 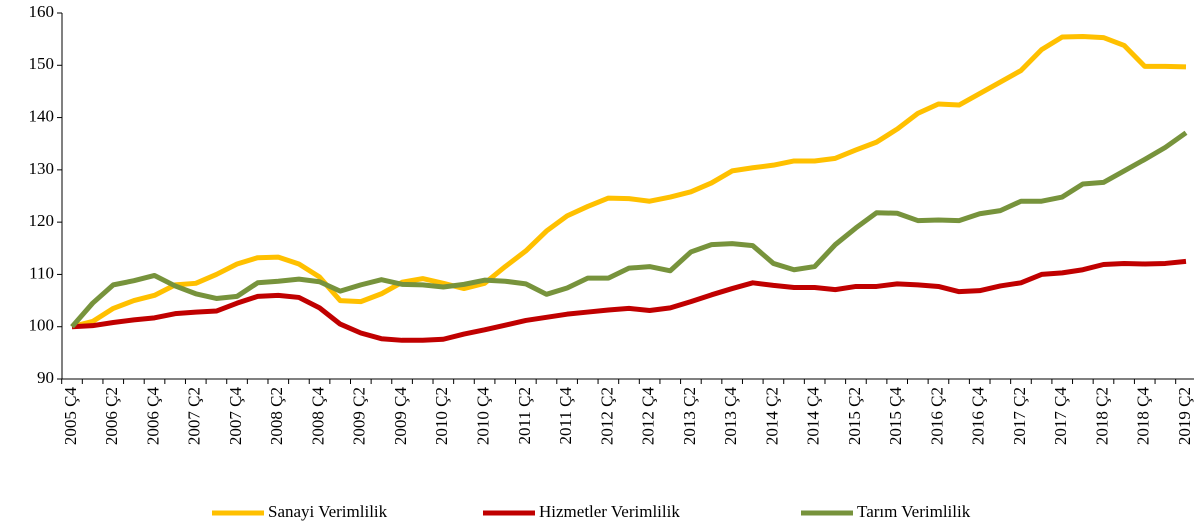 I want to click on x-tick-label: 2012 Ç4, so click(x=648, y=416).